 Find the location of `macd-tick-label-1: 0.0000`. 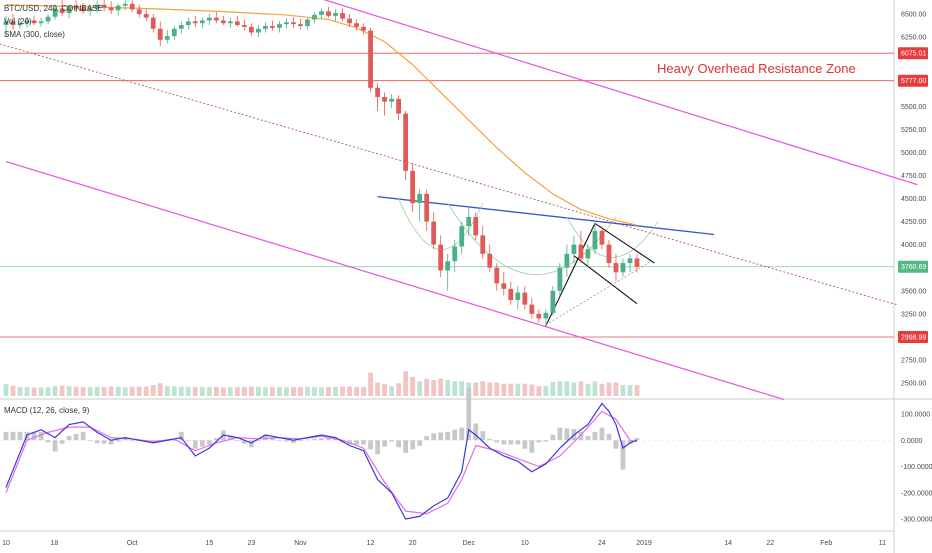

macd-tick-label-1: 0.0000 is located at coordinates (912, 441).